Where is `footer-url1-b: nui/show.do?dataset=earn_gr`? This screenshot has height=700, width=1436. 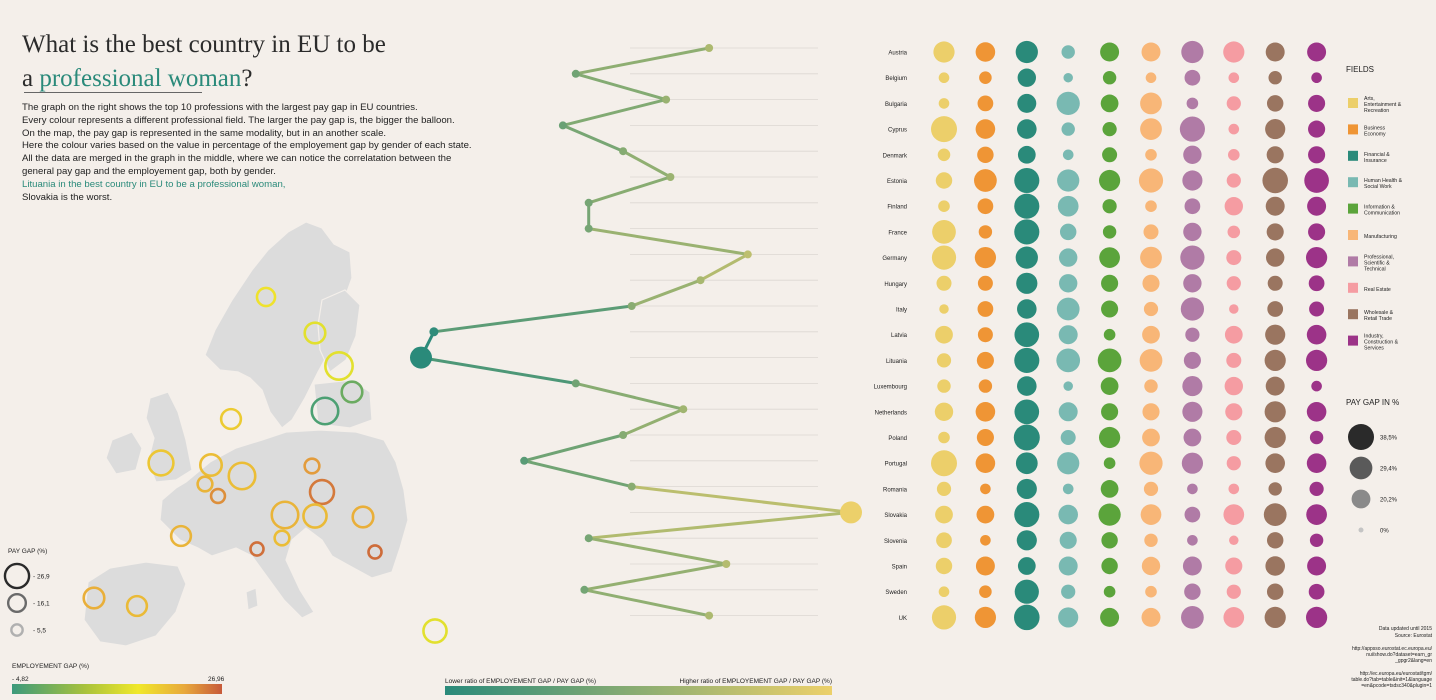
footer-url1-b: nui/show.do?dataset=earn_gr is located at coordinates (1399, 655).